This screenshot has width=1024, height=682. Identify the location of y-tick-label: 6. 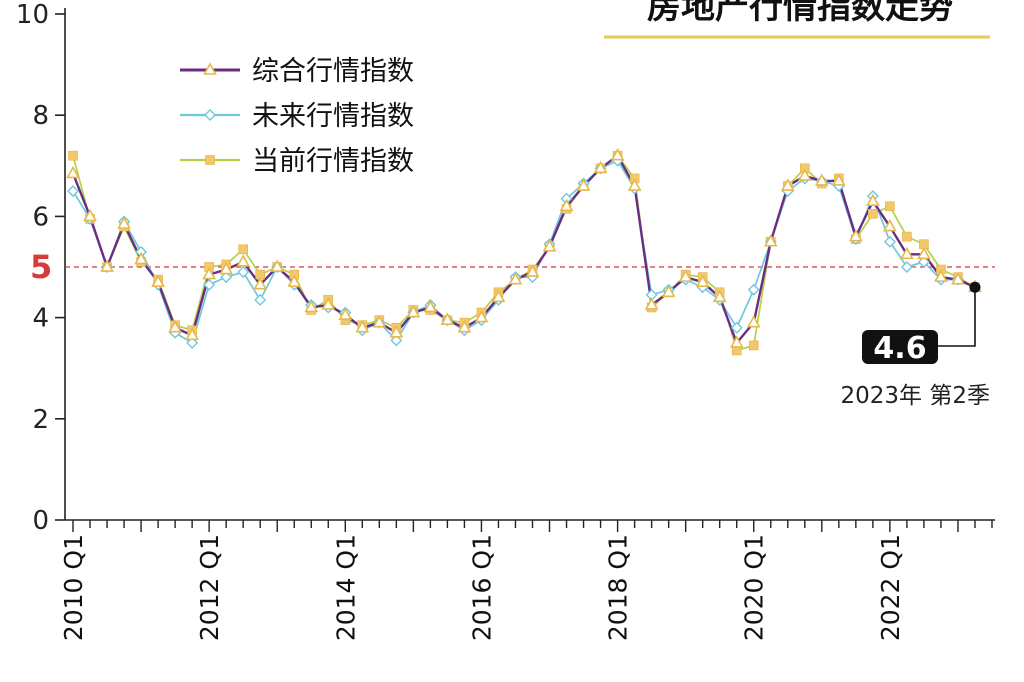
(40, 217).